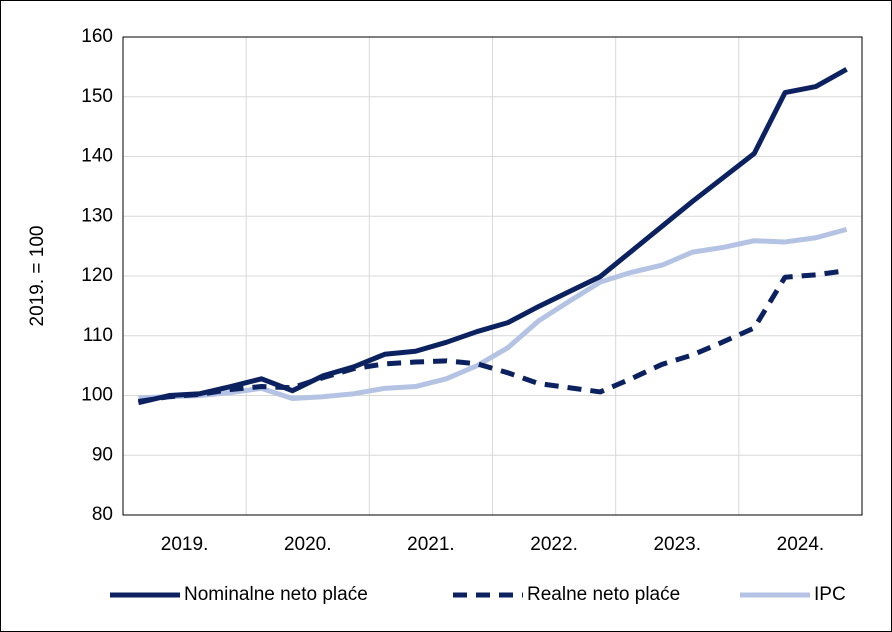 The image size is (892, 632). I want to click on x-tick-label: 2023., so click(677, 544).